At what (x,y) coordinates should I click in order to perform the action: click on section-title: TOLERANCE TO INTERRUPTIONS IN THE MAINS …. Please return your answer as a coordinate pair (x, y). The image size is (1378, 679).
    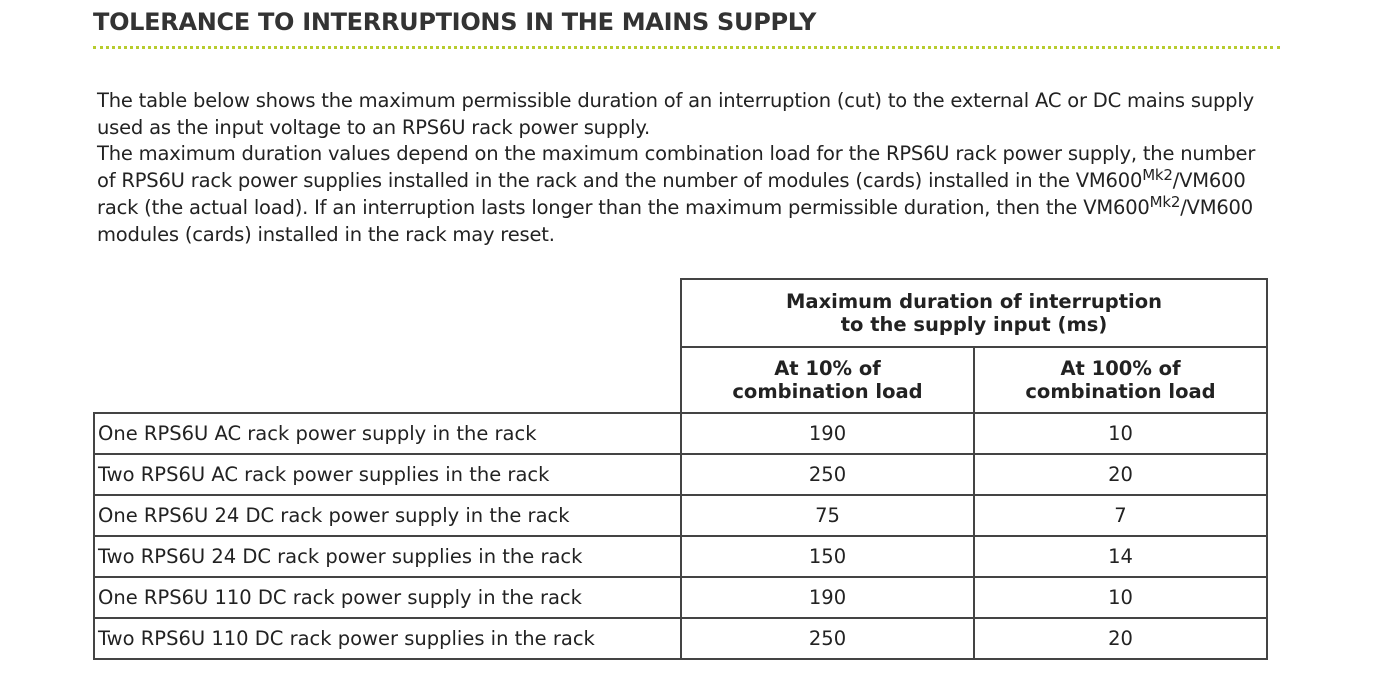
    Looking at the image, I should click on (455, 22).